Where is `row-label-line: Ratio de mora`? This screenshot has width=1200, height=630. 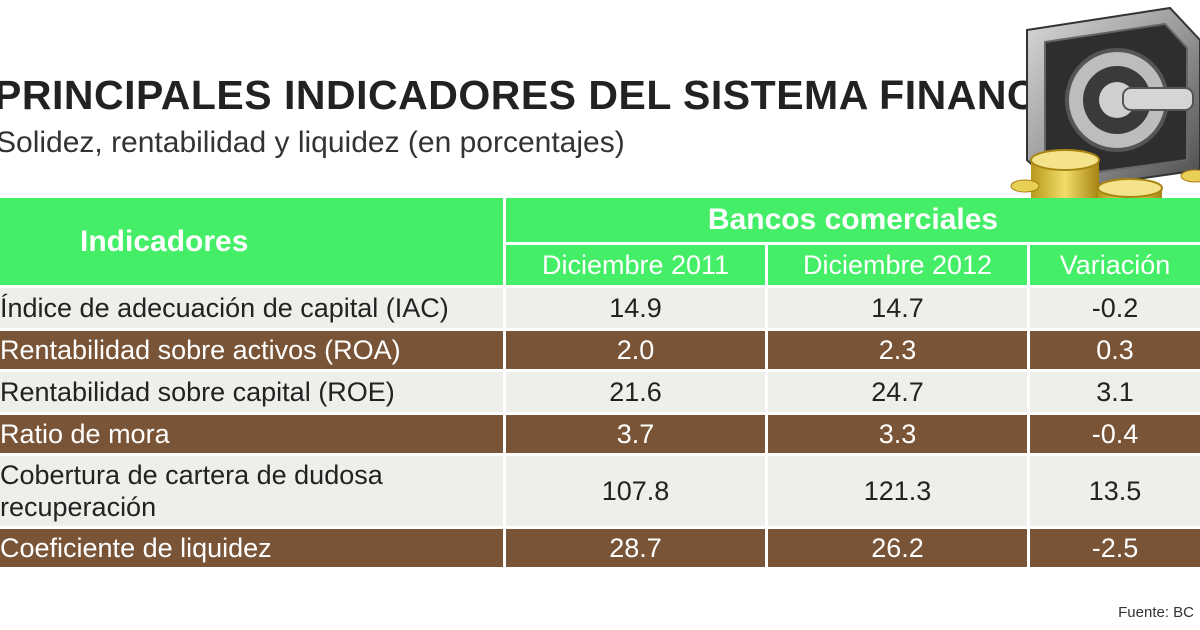 row-label-line: Ratio de mora is located at coordinates (85, 434).